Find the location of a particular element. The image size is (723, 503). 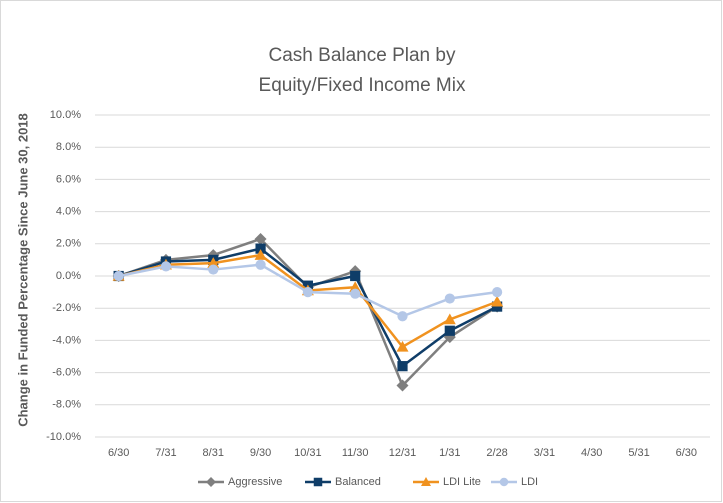

chart-title: Cash Balance Plan by is located at coordinates (362, 55).